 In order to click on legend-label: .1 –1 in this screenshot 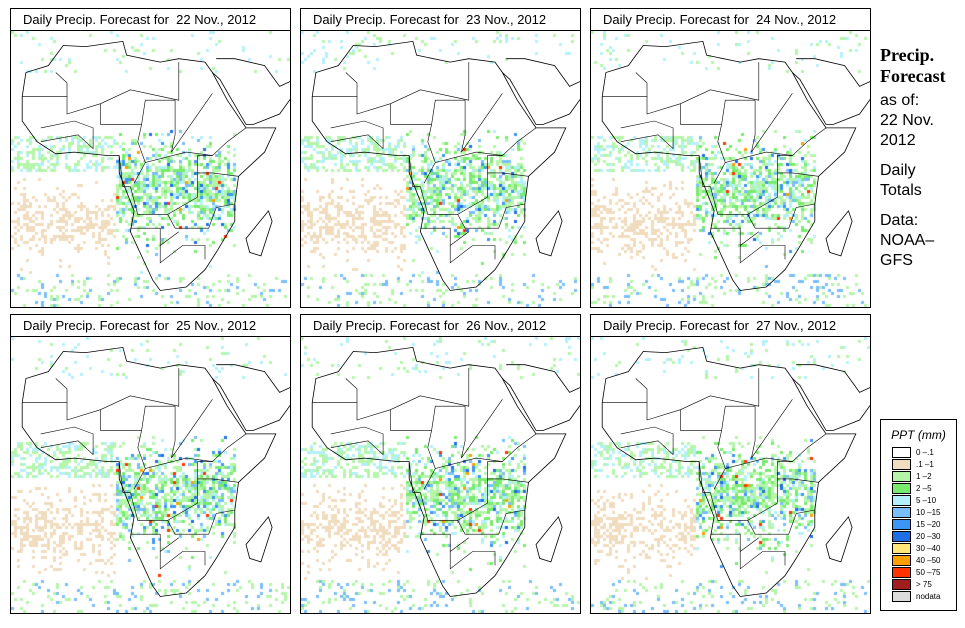, I will do `click(925, 464)`.